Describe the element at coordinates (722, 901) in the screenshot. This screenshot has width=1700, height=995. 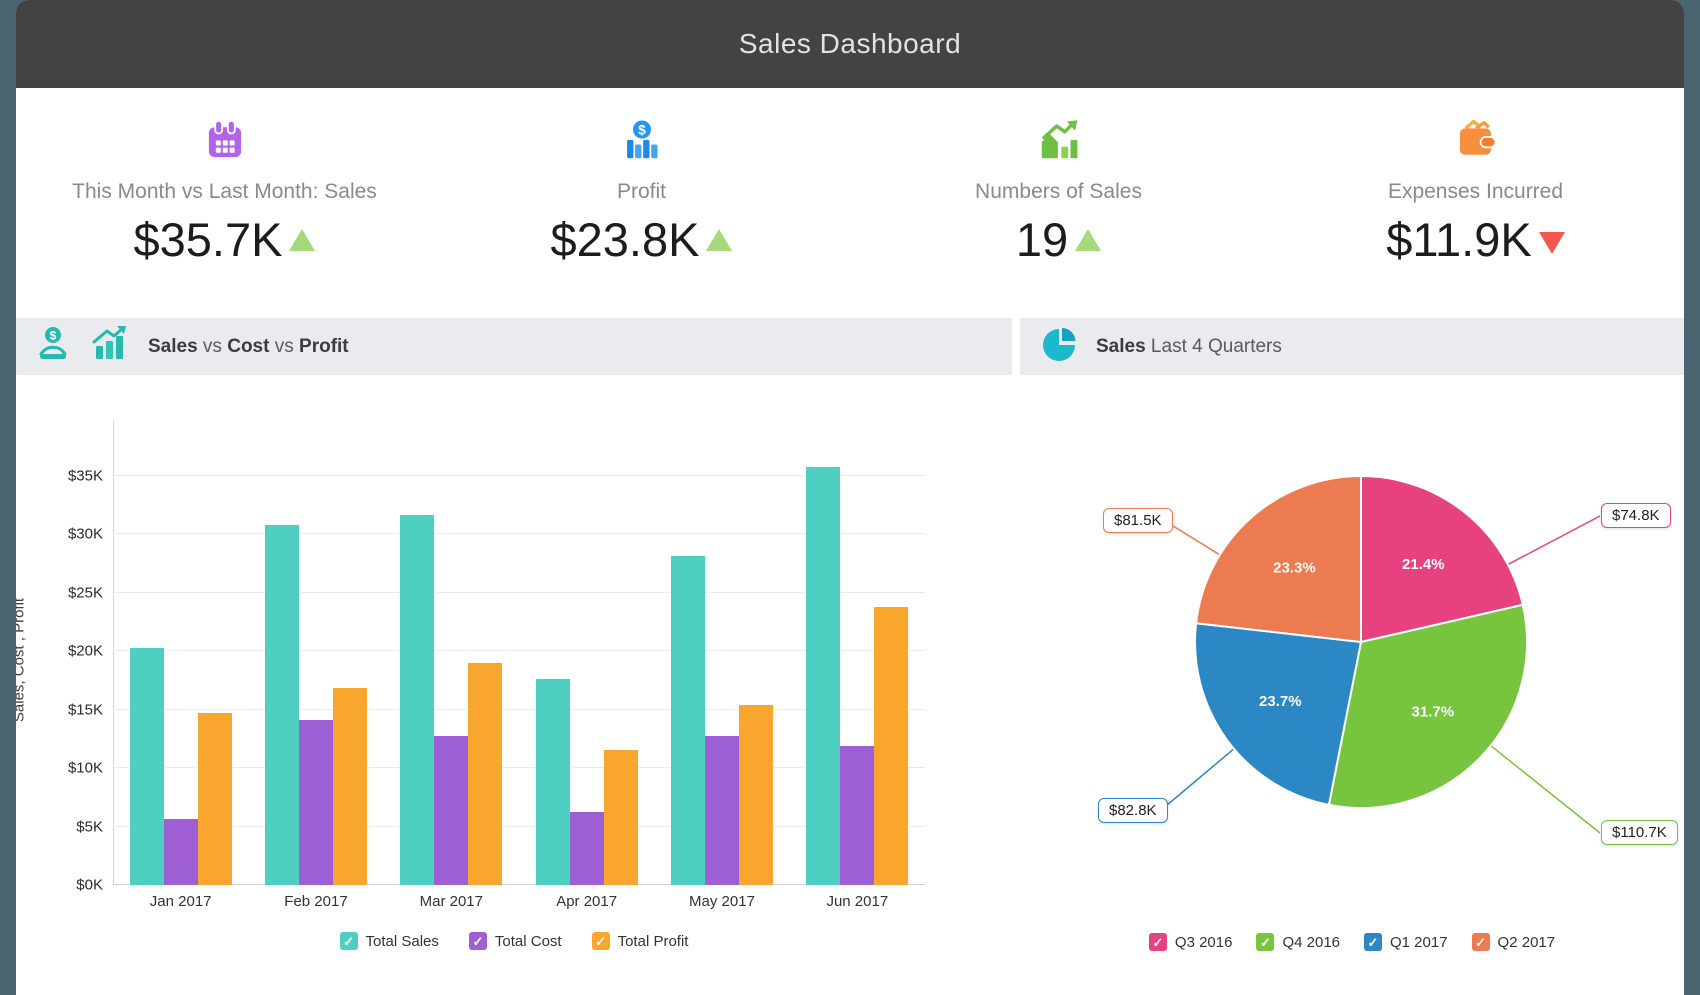
I see `x-tick-label: May 2017` at that location.